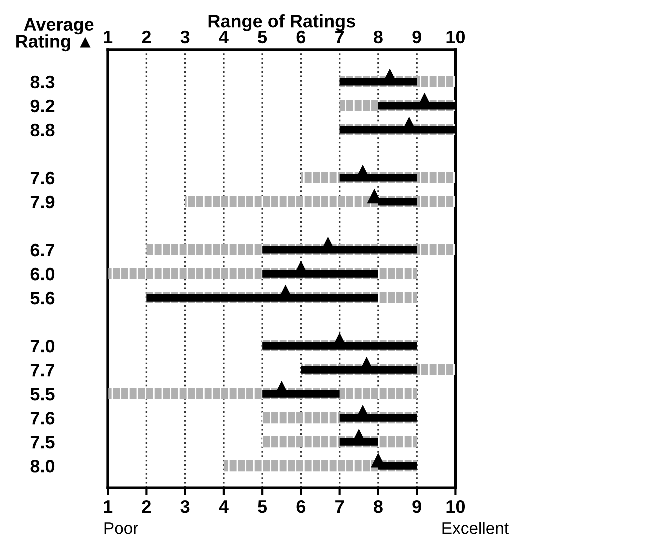 The height and width of the screenshot is (543, 651). I want to click on y-tick-label: 7.7, so click(42, 370).